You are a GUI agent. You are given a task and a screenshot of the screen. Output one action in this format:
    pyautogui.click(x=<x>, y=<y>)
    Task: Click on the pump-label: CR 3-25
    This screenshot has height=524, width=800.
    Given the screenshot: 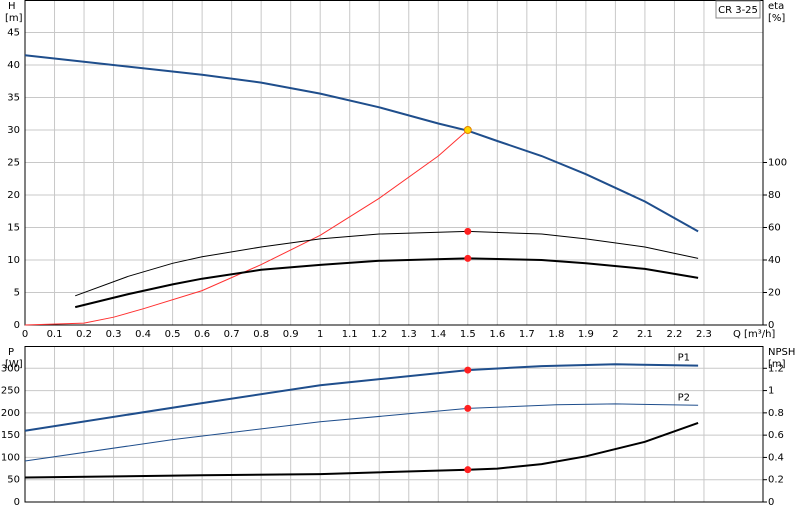 What is the action you would take?
    pyautogui.click(x=738, y=10)
    